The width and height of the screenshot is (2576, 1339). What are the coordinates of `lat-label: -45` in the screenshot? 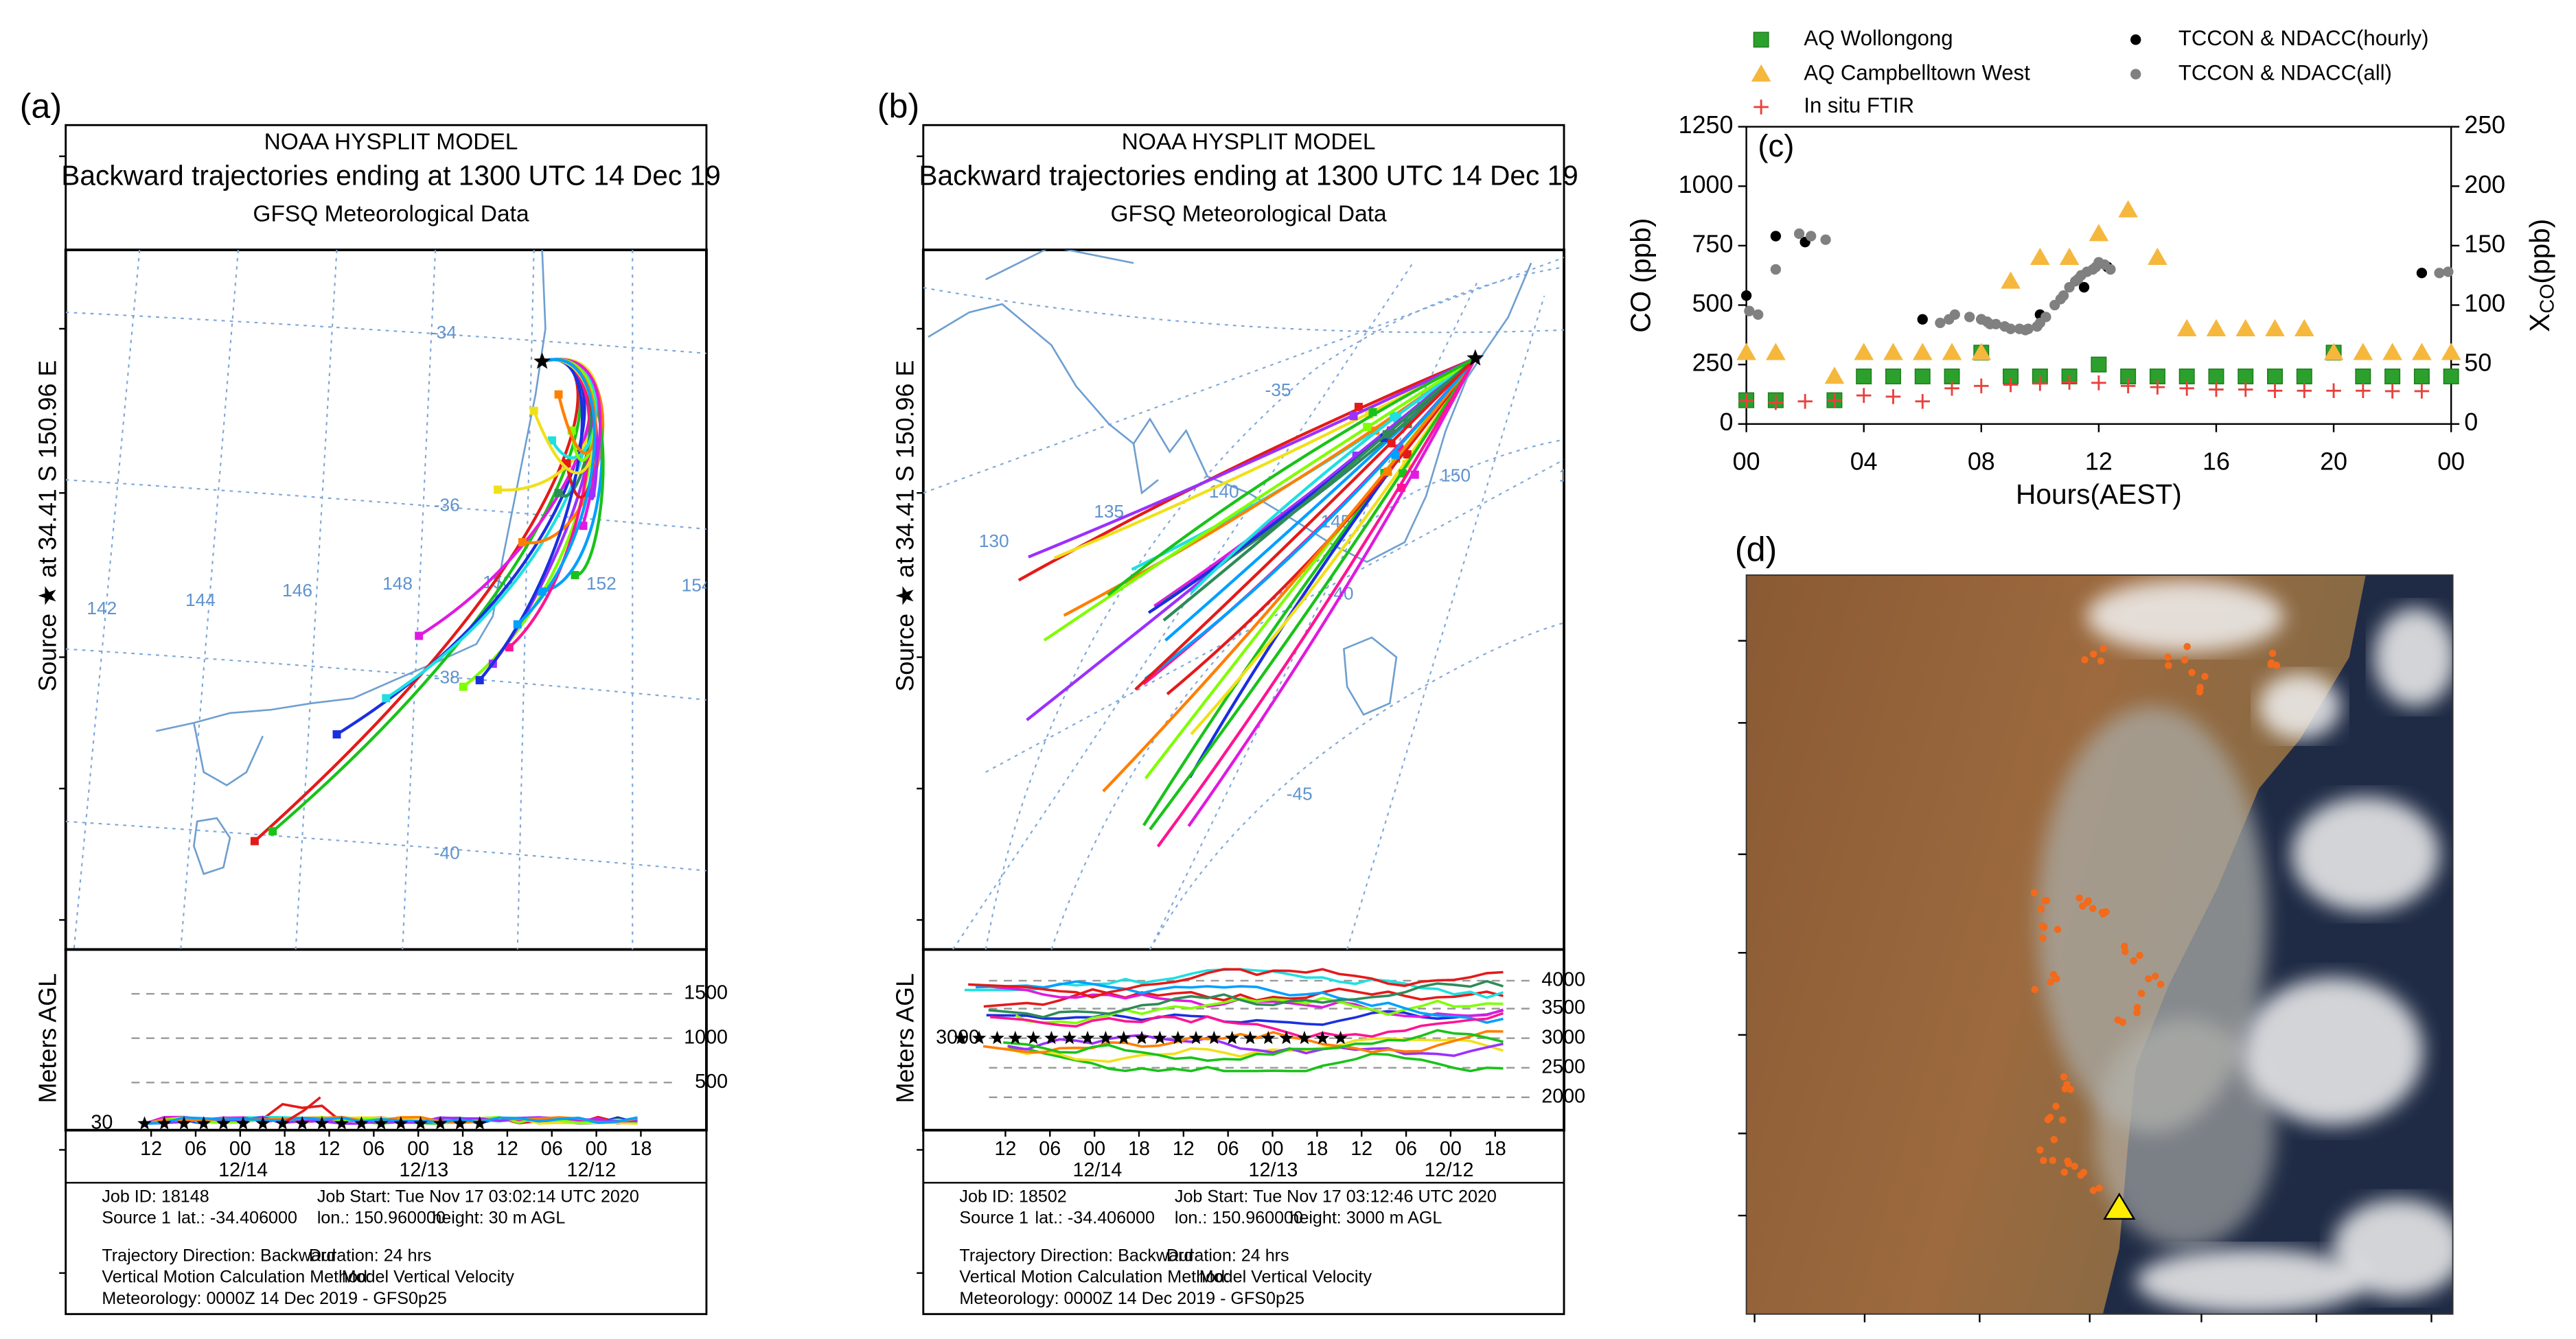 It's located at (1300, 794).